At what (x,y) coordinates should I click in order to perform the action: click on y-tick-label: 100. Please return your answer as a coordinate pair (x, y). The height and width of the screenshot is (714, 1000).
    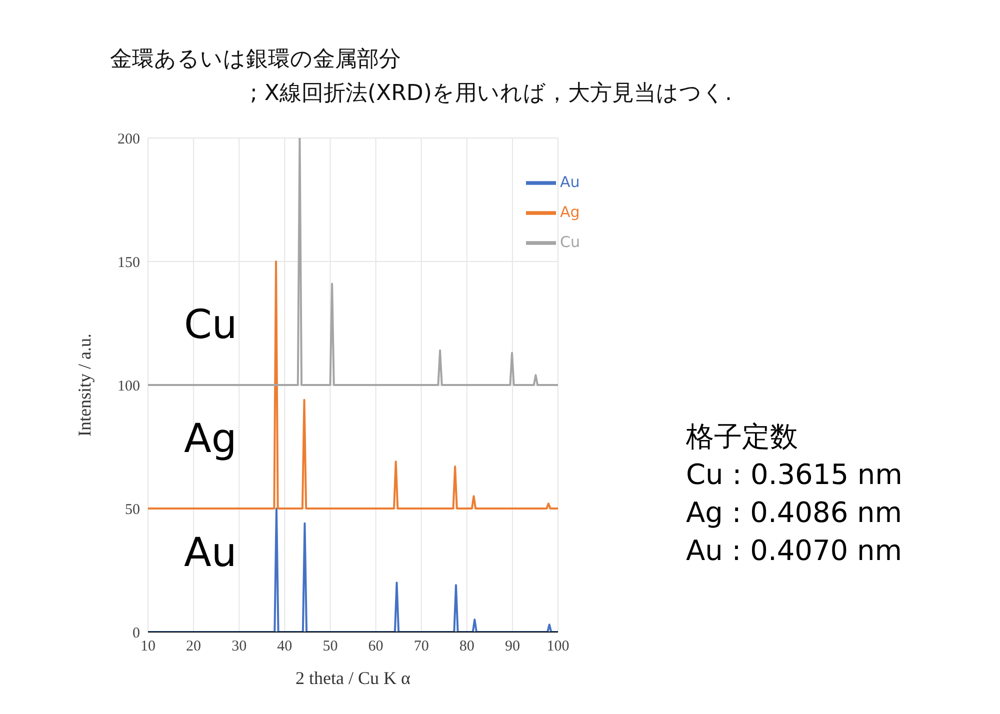
    Looking at the image, I should click on (129, 386).